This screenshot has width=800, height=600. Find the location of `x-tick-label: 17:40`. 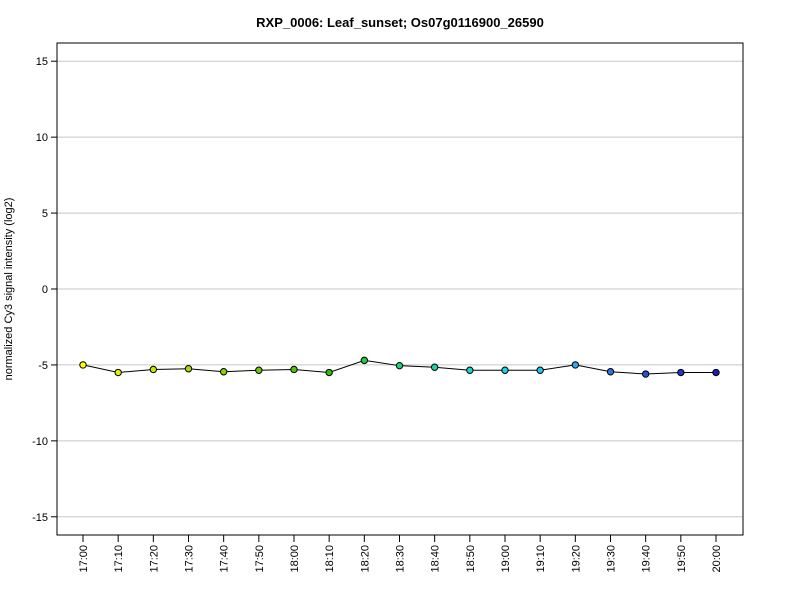

x-tick-label: 17:40 is located at coordinates (225, 559).